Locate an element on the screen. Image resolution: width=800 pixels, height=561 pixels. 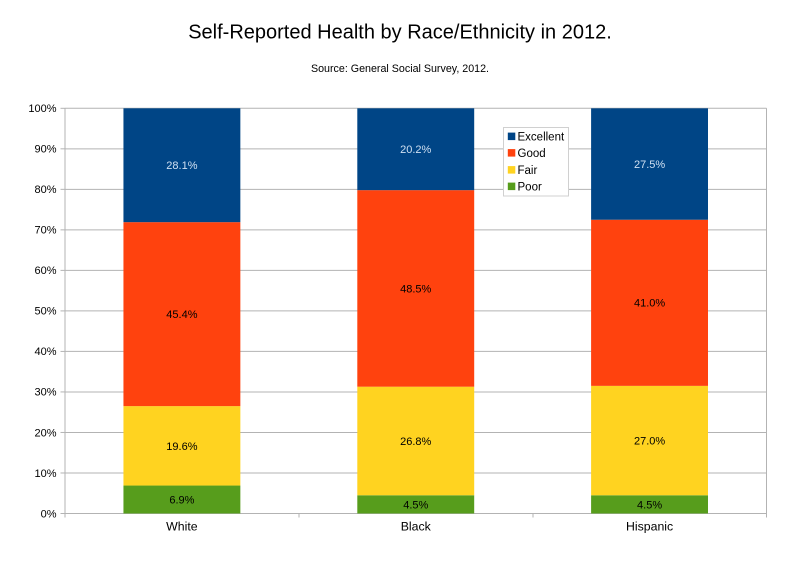
svg-text: Poor is located at coordinates (530, 187).